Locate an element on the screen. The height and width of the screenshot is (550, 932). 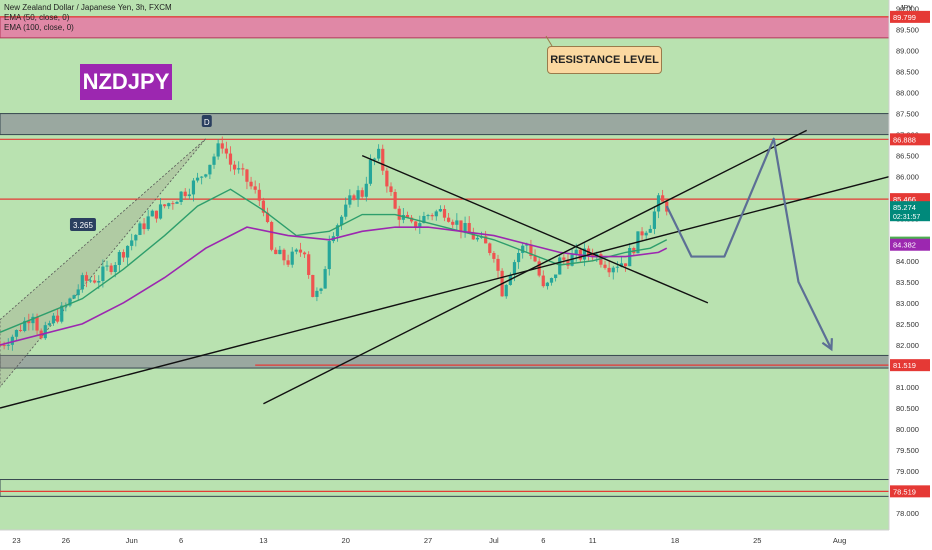
flag-label: D is located at coordinates (207, 122).